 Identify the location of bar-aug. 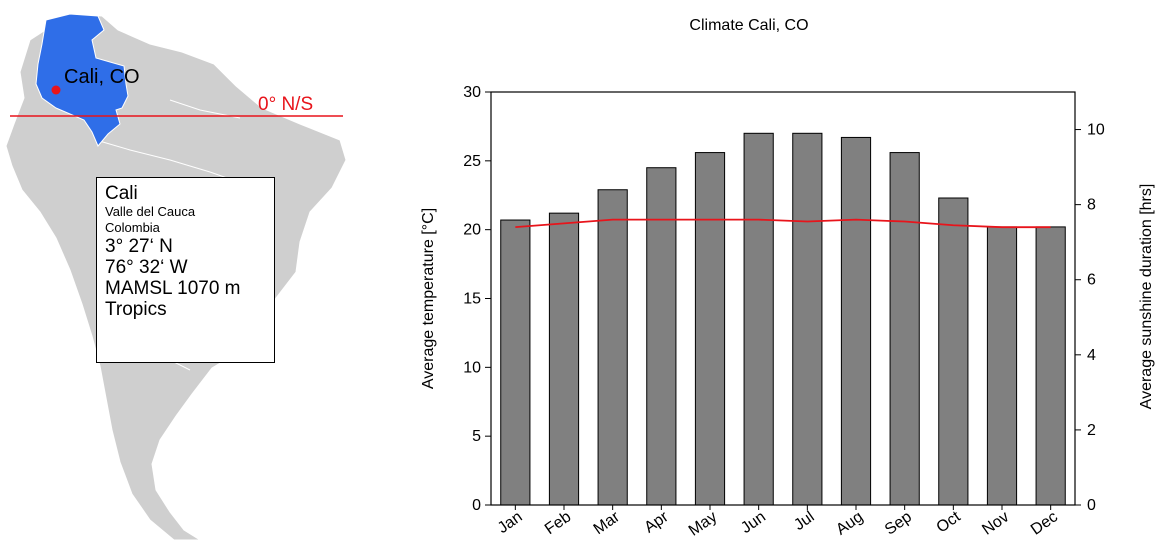
(856, 321).